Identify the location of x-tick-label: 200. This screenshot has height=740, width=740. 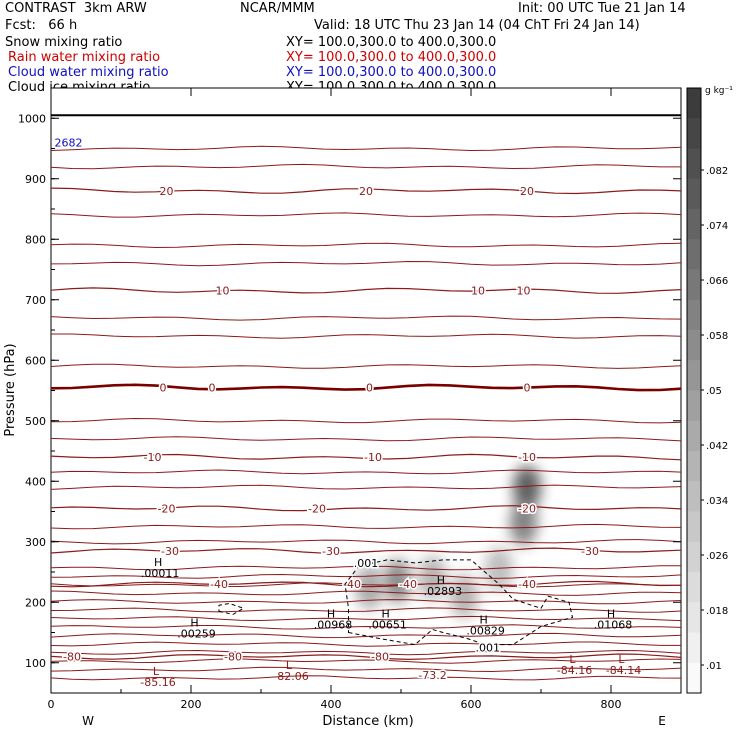
(191, 704).